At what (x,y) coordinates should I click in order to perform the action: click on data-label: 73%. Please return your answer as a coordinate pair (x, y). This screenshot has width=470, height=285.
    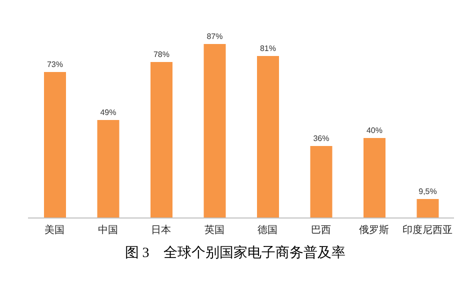
    Looking at the image, I should click on (55, 64).